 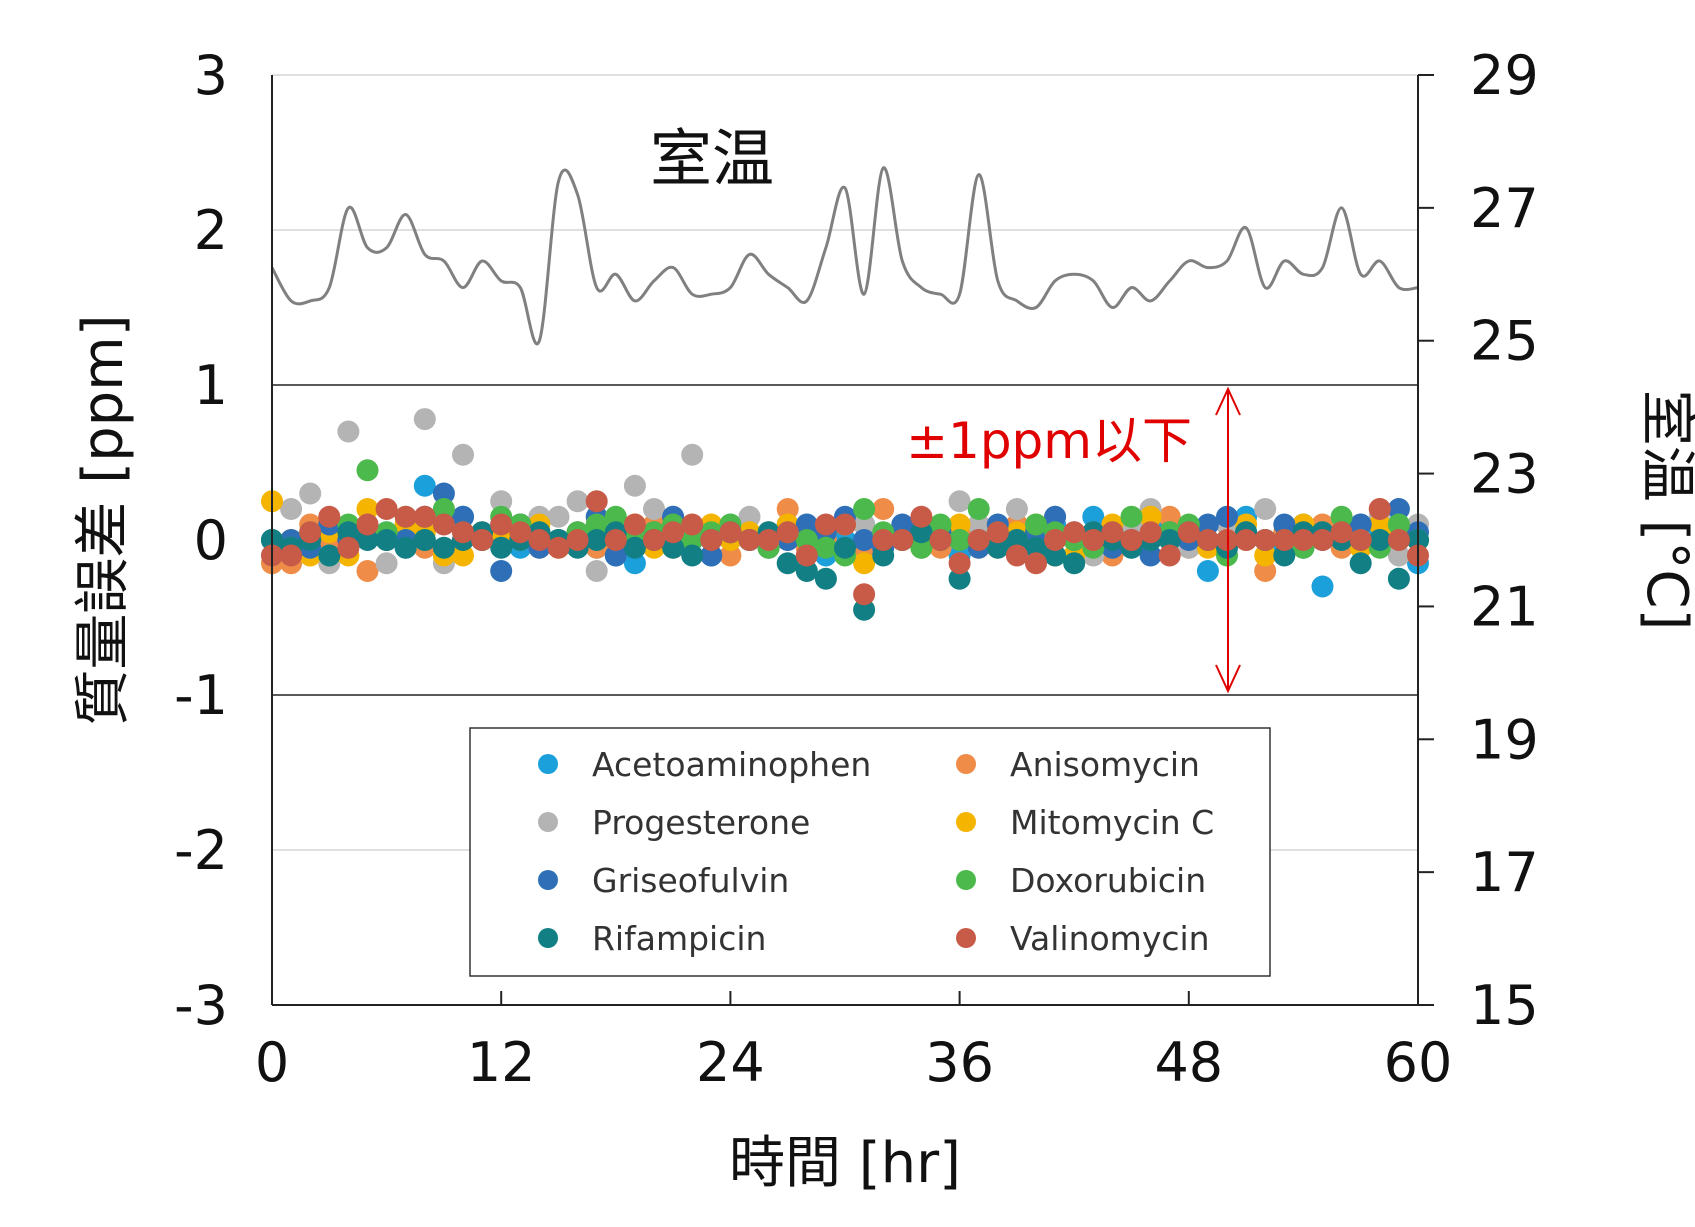 What do you see at coordinates (1504, 739) in the screenshot?
I see `y2-tick-label-5: 19` at bounding box center [1504, 739].